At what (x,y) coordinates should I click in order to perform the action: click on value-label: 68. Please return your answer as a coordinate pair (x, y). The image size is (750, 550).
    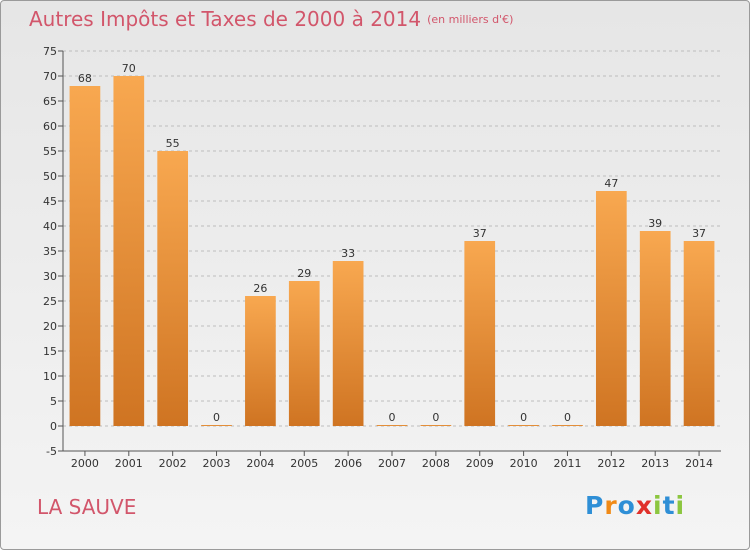
    Looking at the image, I should click on (85, 78).